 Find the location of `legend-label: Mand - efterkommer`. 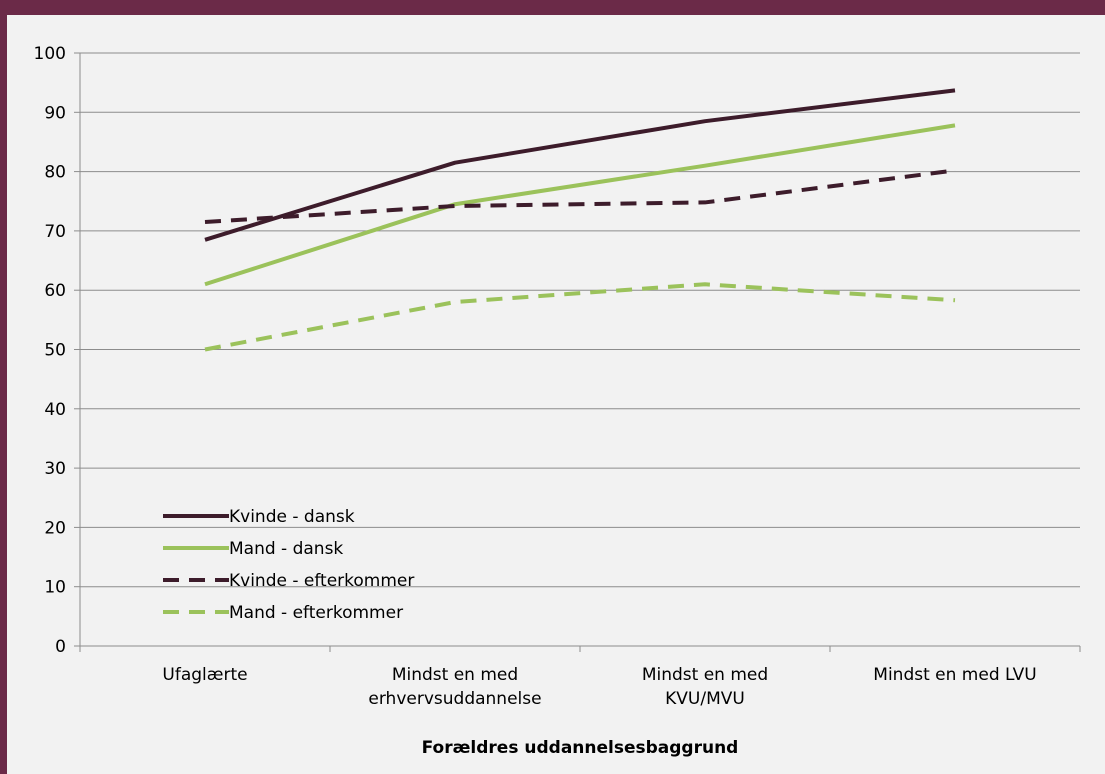

legend-label: Mand - efterkommer is located at coordinates (316, 613).